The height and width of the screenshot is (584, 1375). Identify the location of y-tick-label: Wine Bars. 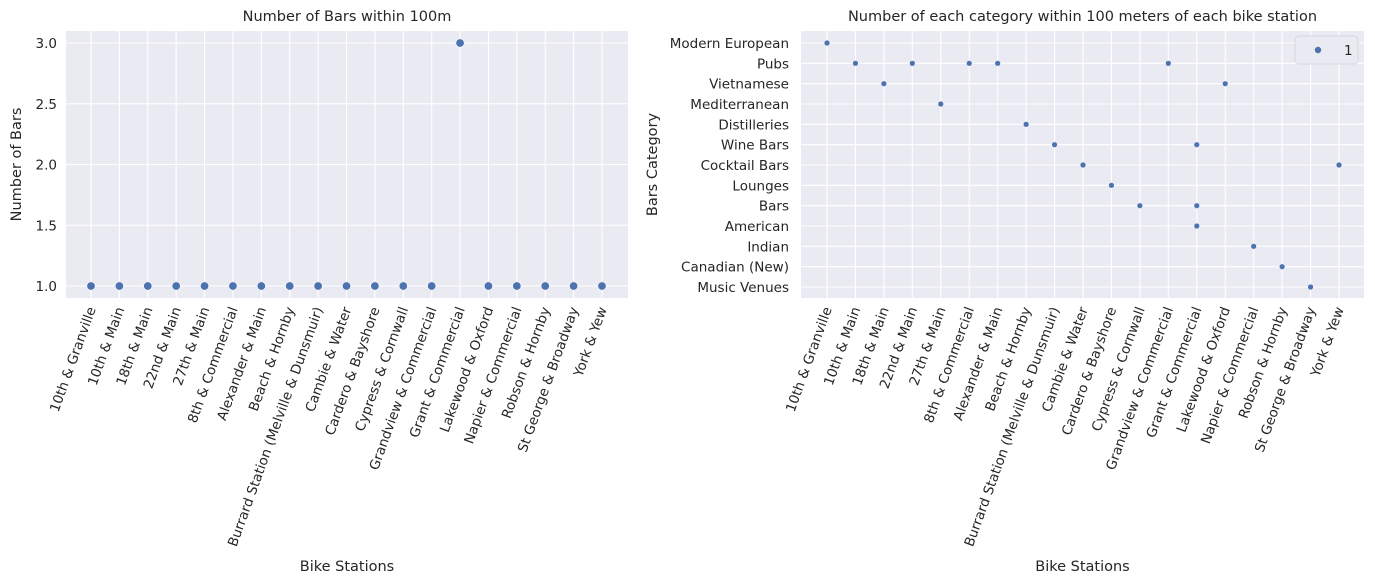
(755, 146).